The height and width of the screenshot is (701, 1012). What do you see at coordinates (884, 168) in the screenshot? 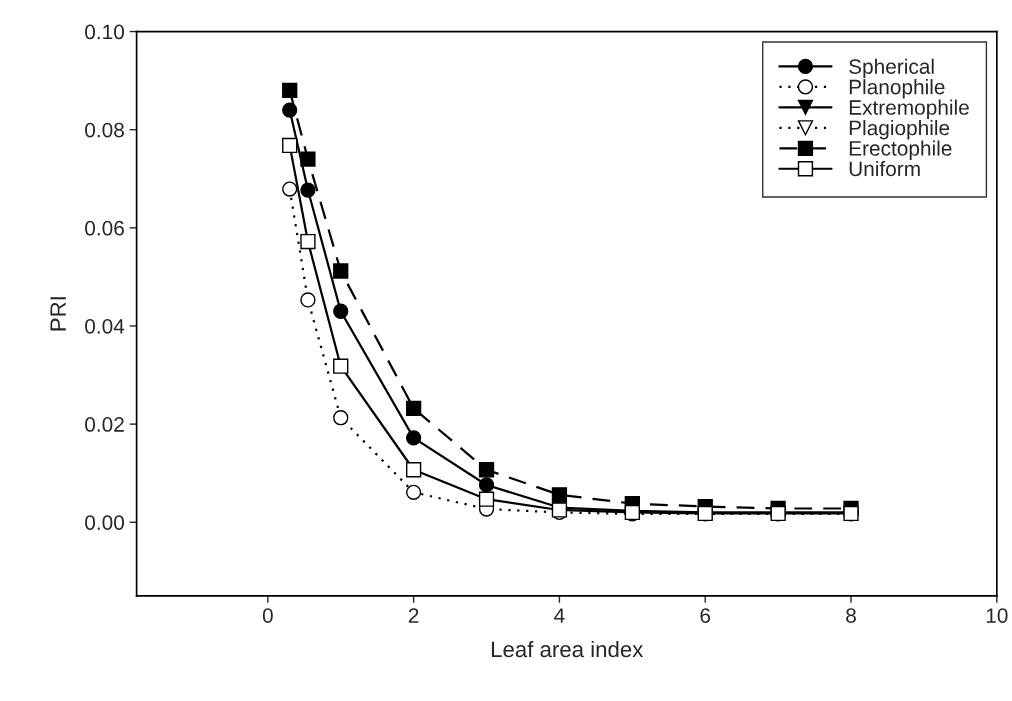
I see `legend-label: Uniform` at bounding box center [884, 168].